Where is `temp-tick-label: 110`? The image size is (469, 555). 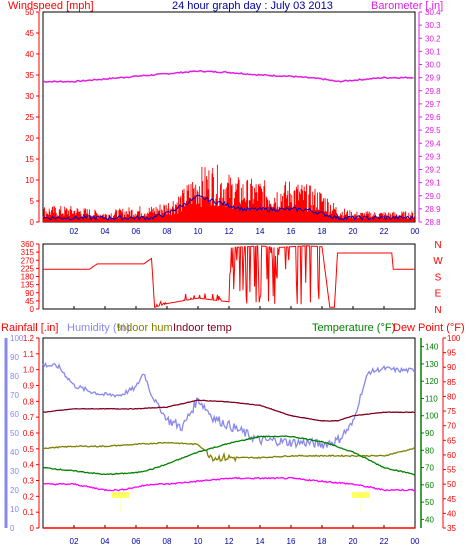 temp-tick-label: 110 is located at coordinates (431, 398).